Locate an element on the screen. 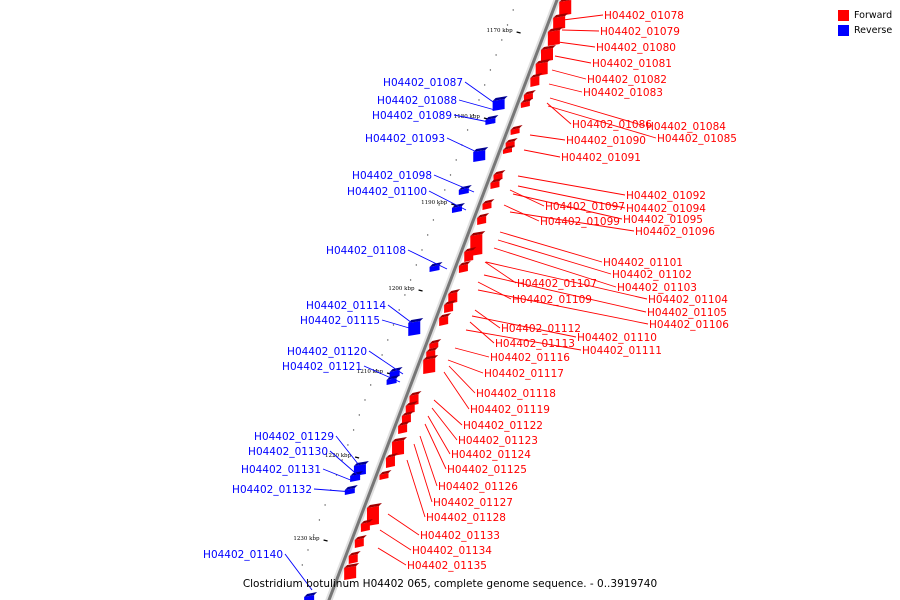 The image size is (900, 600). gene-label-reverse: H04402_01121 is located at coordinates (322, 367).